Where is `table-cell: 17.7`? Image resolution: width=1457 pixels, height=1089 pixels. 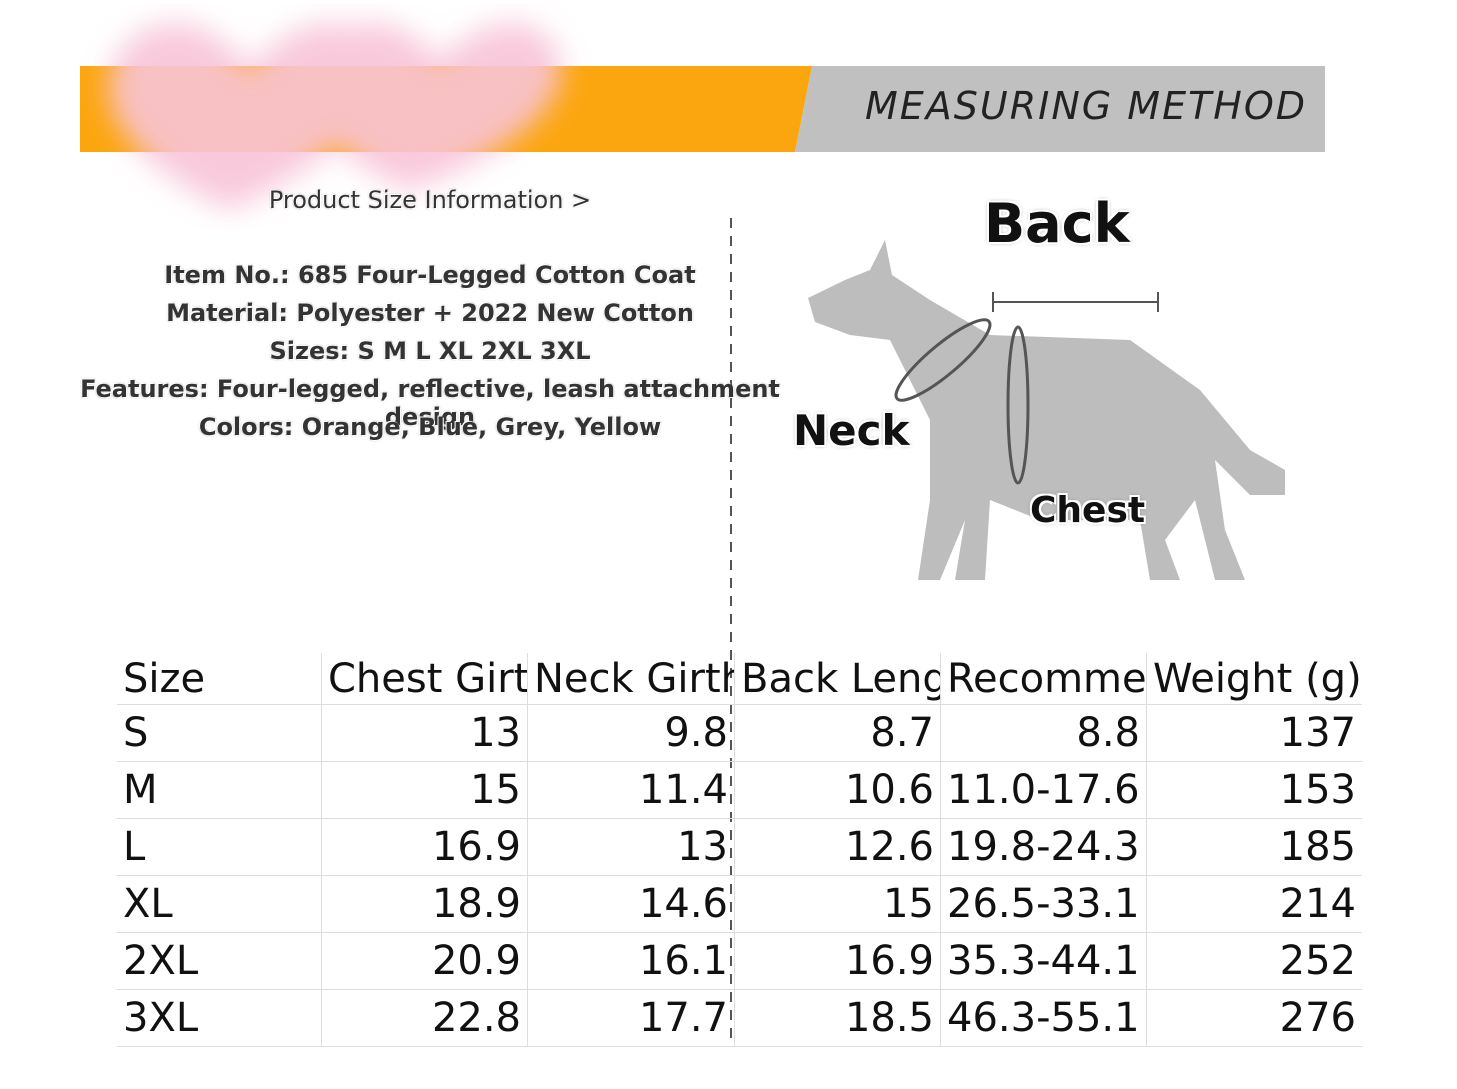
table-cell: 17.7 is located at coordinates (630, 1018).